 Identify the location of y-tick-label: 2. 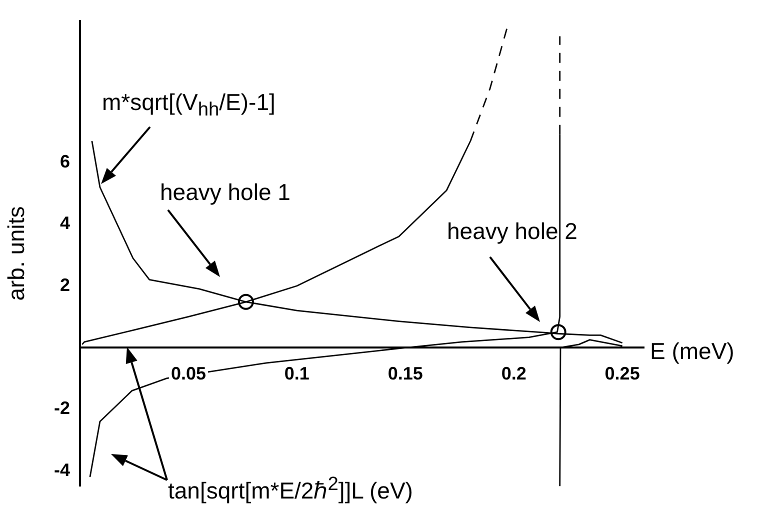
(65, 284).